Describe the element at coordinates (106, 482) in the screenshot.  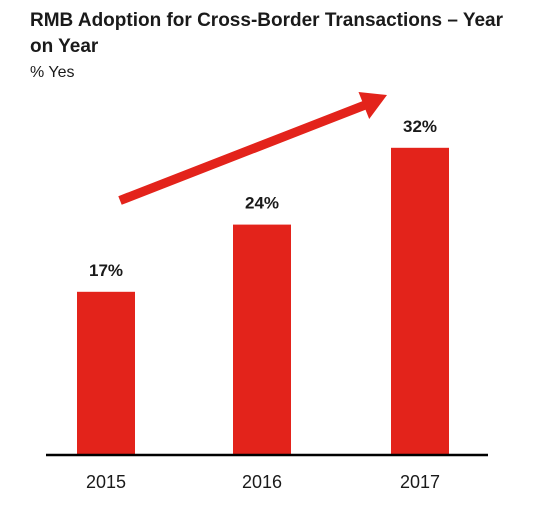
I see `x-tick-label-2015: 2015` at that location.